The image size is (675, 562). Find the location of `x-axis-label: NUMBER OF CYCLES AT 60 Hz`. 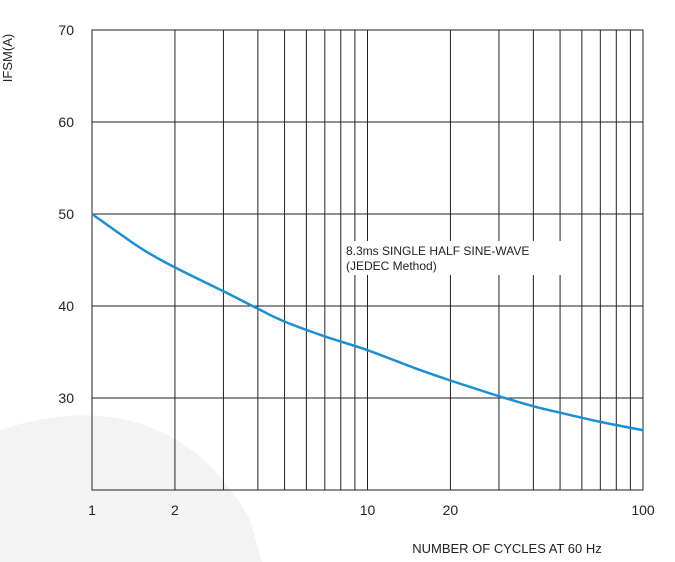

x-axis-label: NUMBER OF CYCLES AT 60 Hz is located at coordinates (507, 548).